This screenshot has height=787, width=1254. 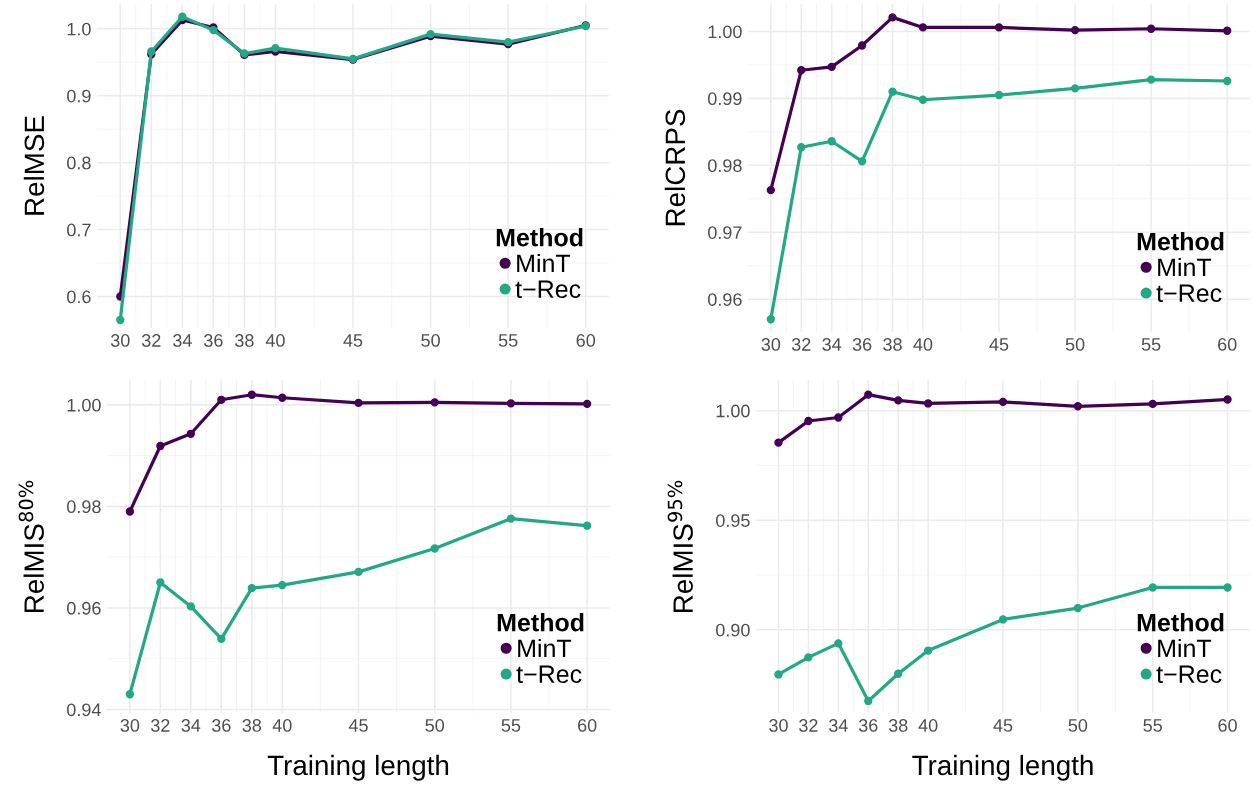 I want to click on y-tick-label: 0.90, so click(x=733, y=630).